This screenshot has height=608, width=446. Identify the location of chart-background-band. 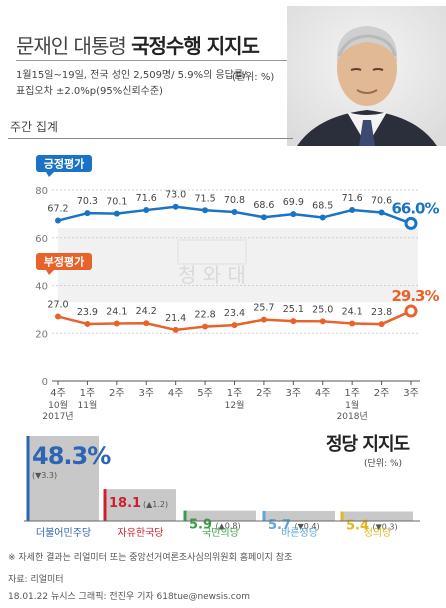
(238, 265).